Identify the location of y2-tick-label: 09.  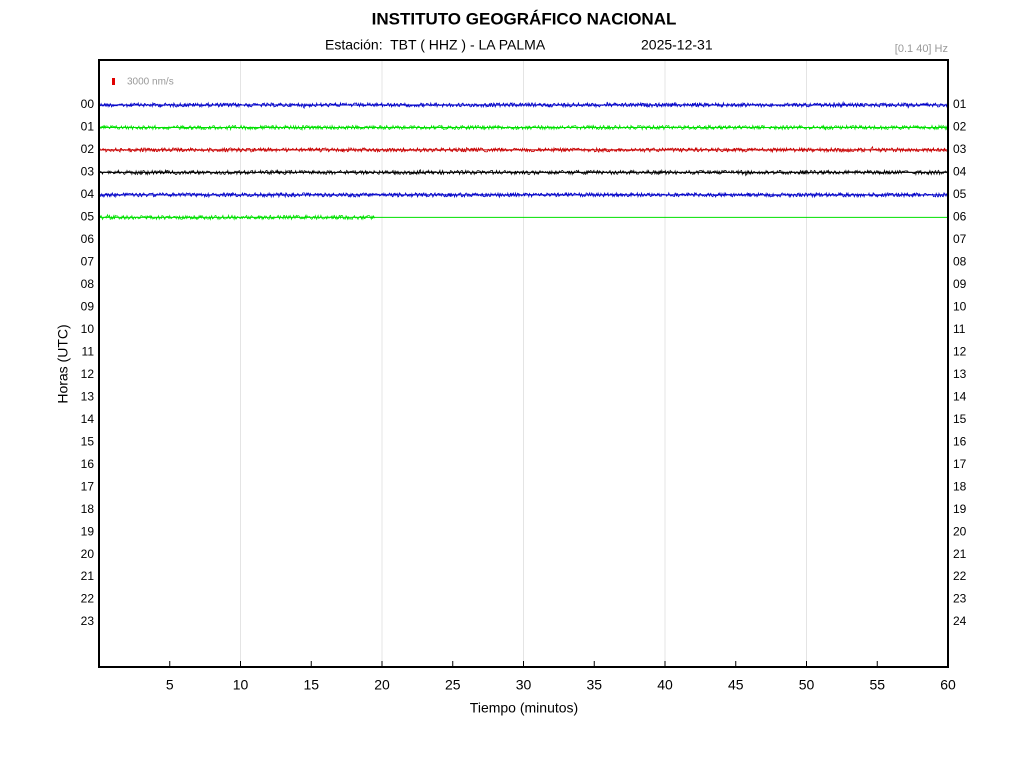
(960, 284).